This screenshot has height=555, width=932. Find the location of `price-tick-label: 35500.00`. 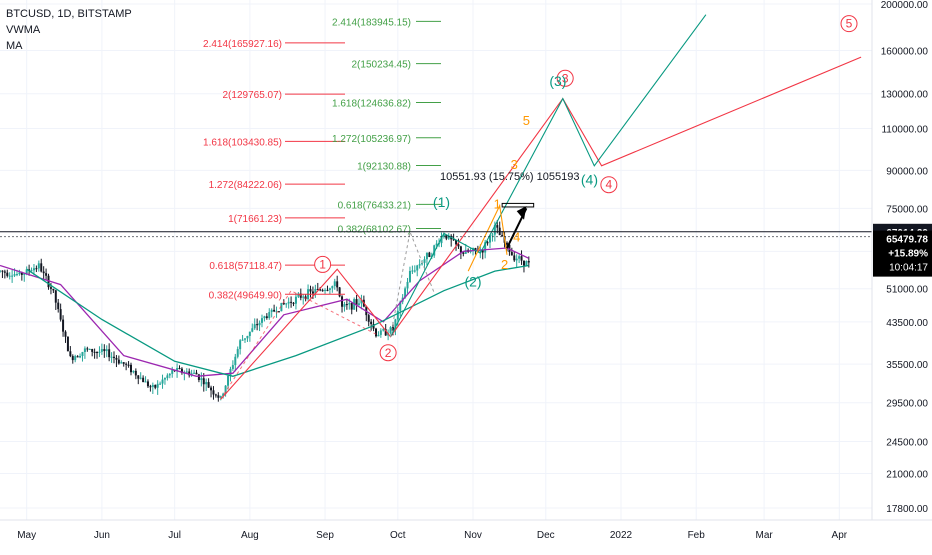

price-tick-label: 35500.00 is located at coordinates (907, 365).